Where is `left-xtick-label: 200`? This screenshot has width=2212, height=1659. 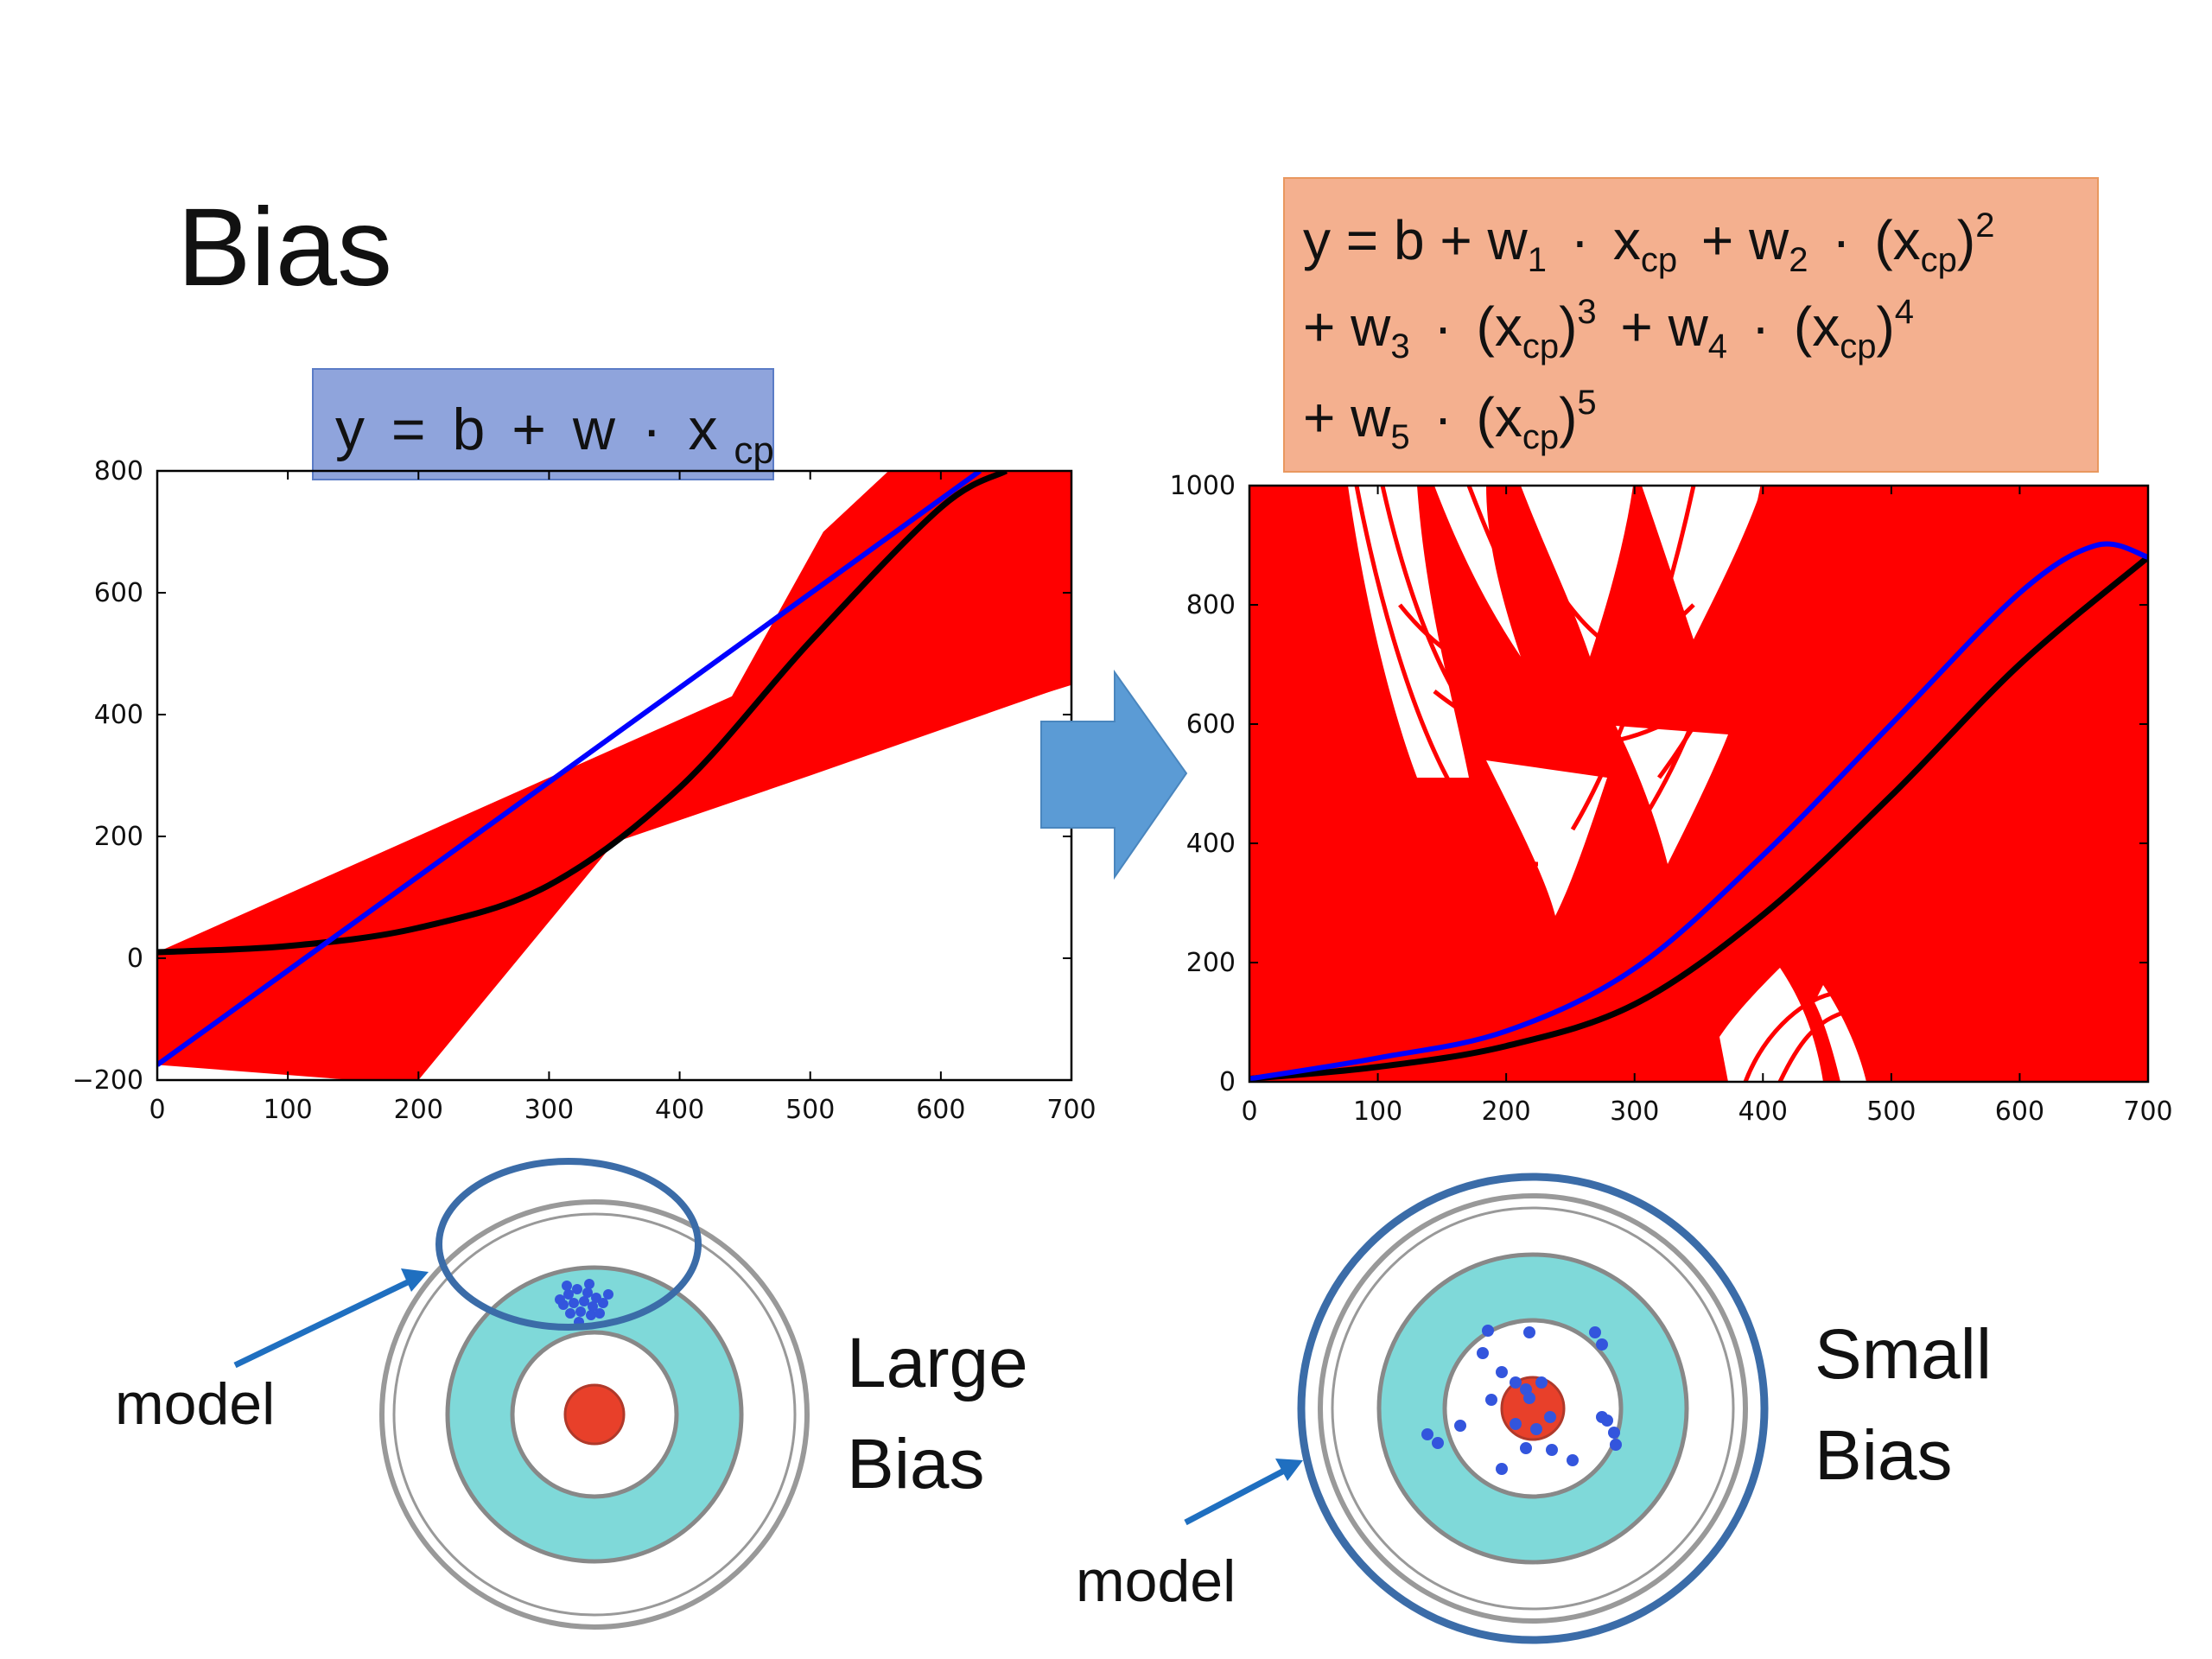 left-xtick-label: 200 is located at coordinates (418, 1110).